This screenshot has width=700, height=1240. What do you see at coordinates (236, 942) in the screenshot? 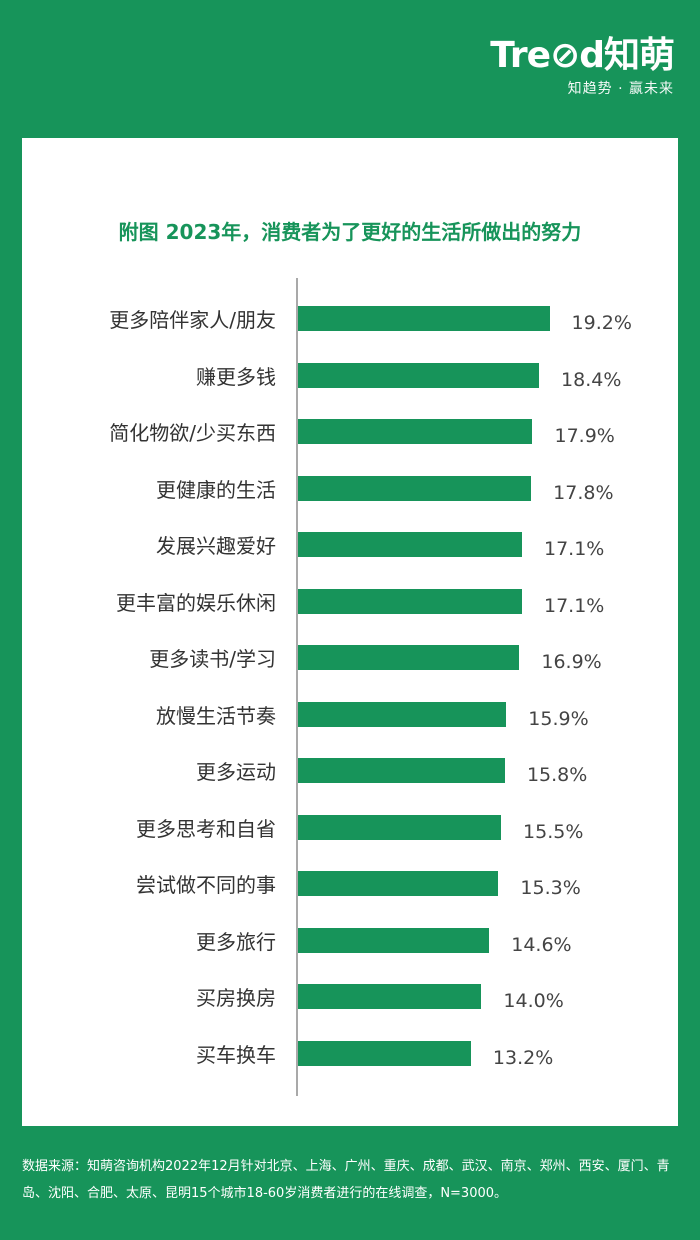
I see `category-label: 更多旅行` at bounding box center [236, 942].